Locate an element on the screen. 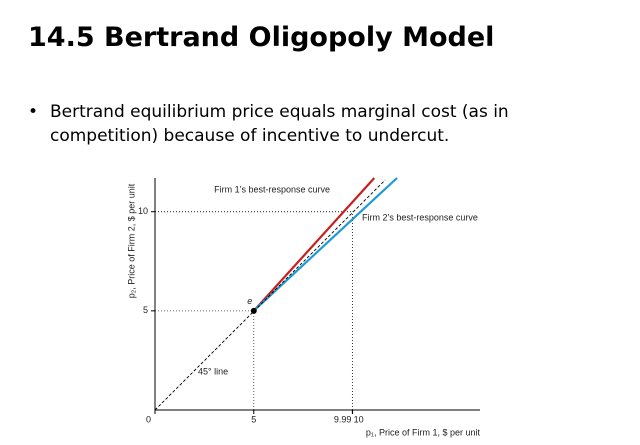 The image size is (640, 445). y-tick-label: 10 is located at coordinates (143, 211).